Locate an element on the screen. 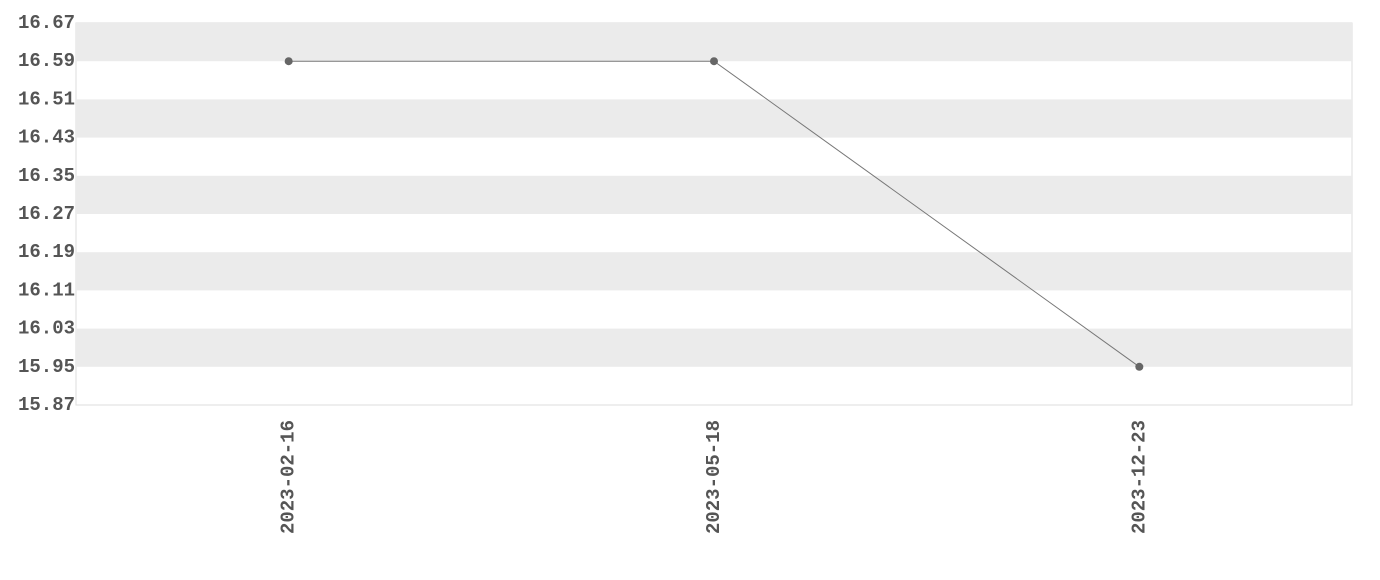 This screenshot has height=580, width=1380. y-tick-label: 16.67 is located at coordinates (46, 23).